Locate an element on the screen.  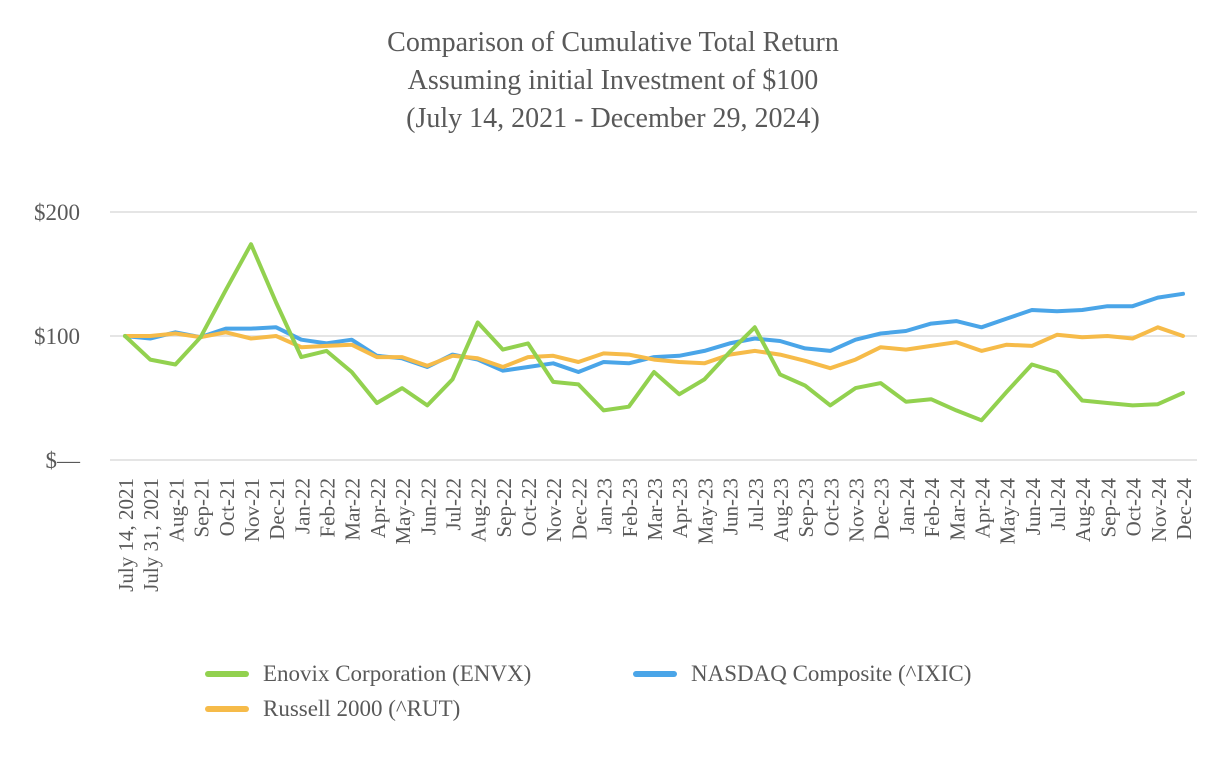
y-axis-tick-label: $100 is located at coordinates (57, 336).